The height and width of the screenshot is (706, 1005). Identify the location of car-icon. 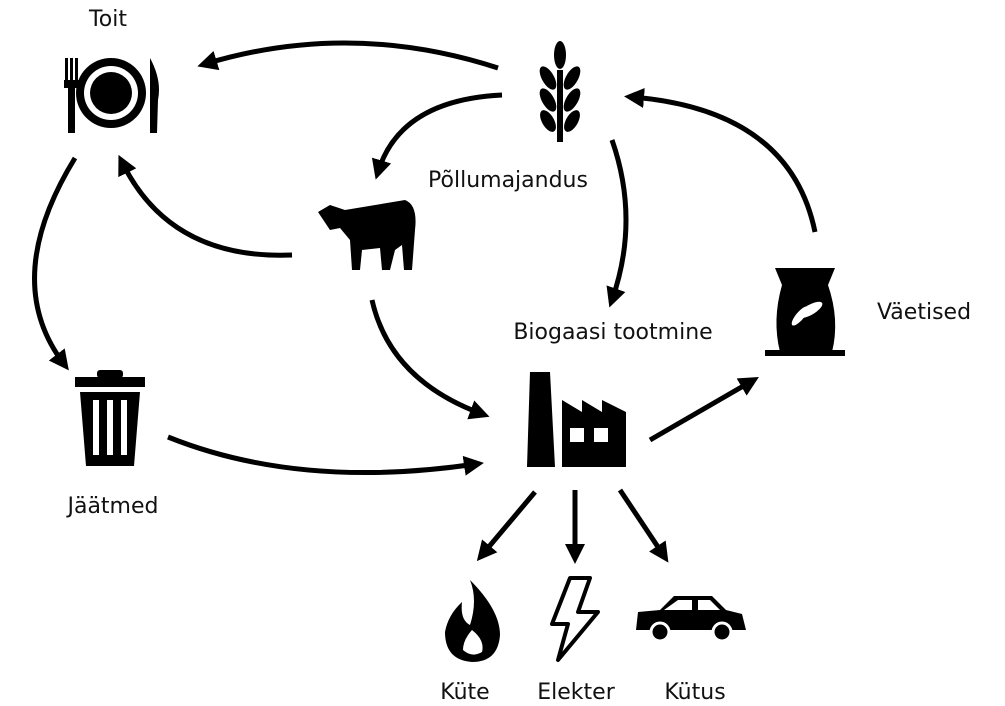
(691, 619).